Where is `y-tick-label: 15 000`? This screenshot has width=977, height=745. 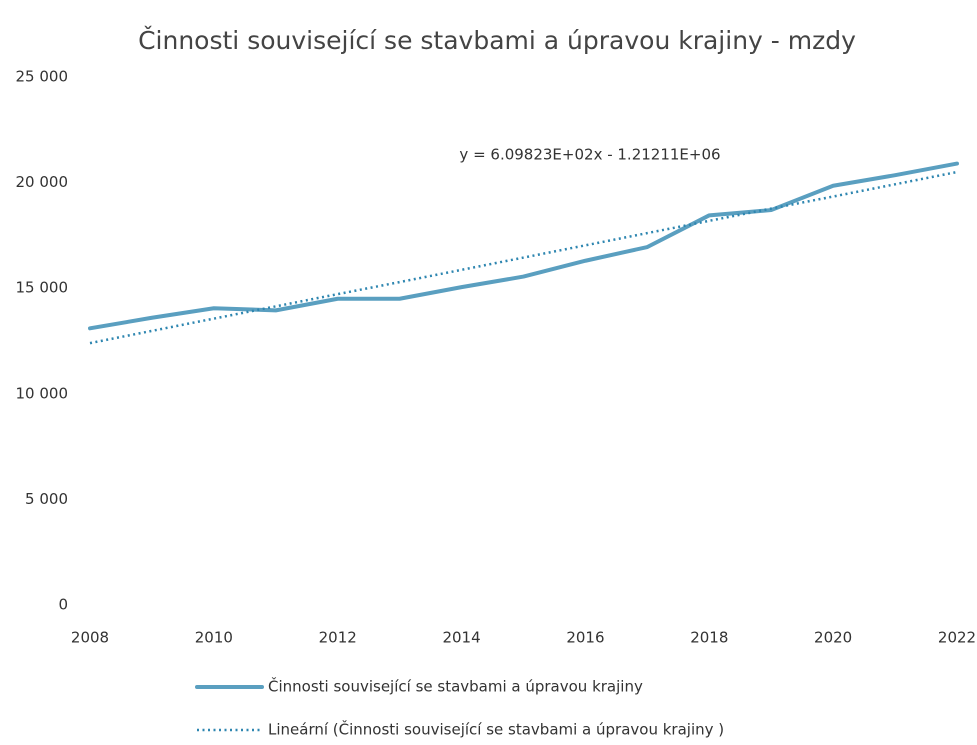
y-tick-label: 15 000 is located at coordinates (42, 288).